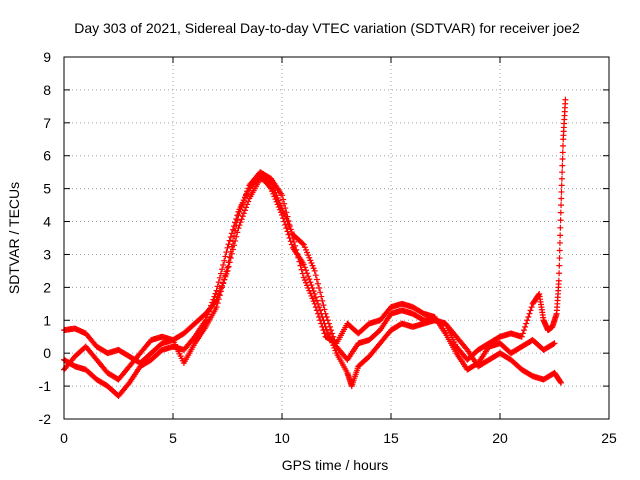 The width and height of the screenshot is (640, 480). I want to click on y-tick-label: 3, so click(47, 254).